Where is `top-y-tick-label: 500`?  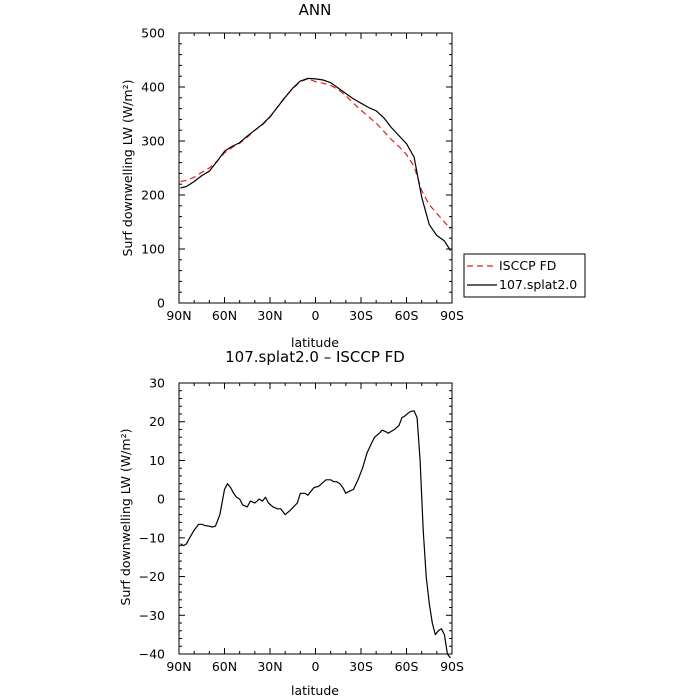 top-y-tick-label: 500 is located at coordinates (153, 33).